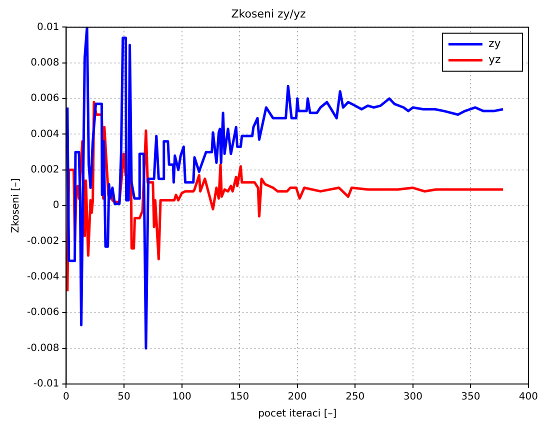 This screenshot has height=430, width=549. I want to click on y-tick-label: 0.01, so click(48, 27).